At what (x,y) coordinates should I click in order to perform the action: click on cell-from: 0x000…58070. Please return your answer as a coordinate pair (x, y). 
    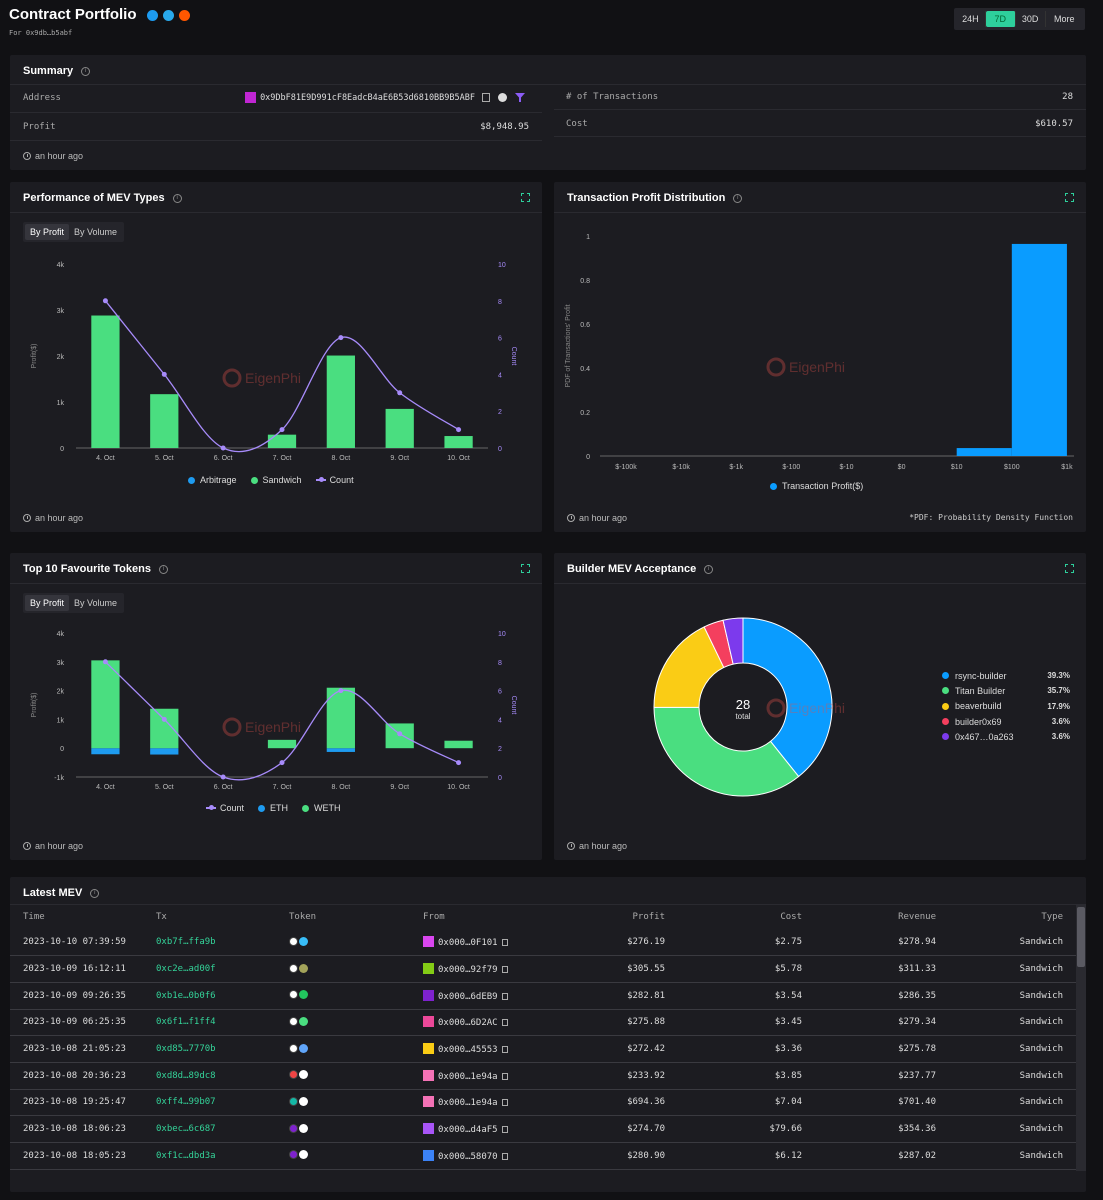
    Looking at the image, I should click on (490, 1156).